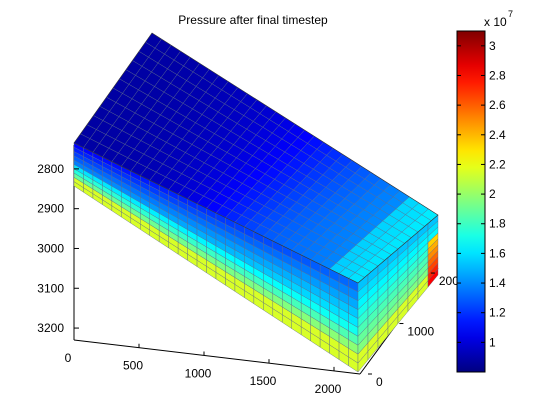 The width and height of the screenshot is (560, 420). Describe the element at coordinates (497, 135) in the screenshot. I see `colorbar-tick-label: 2.4` at that location.